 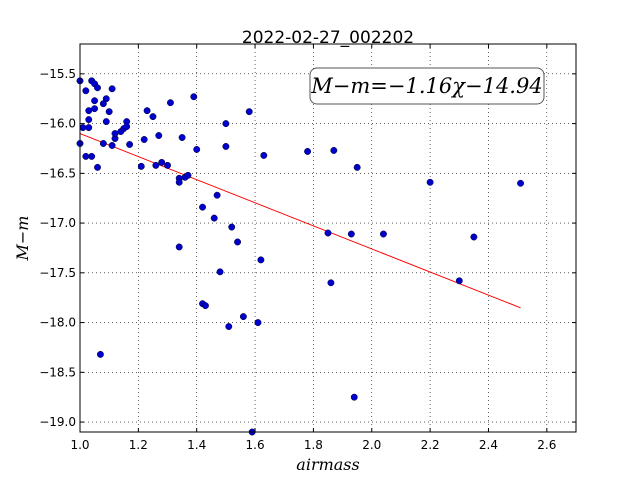 What do you see at coordinates (57, 323) in the screenshot?
I see `y-tick-label: −18.0` at bounding box center [57, 323].